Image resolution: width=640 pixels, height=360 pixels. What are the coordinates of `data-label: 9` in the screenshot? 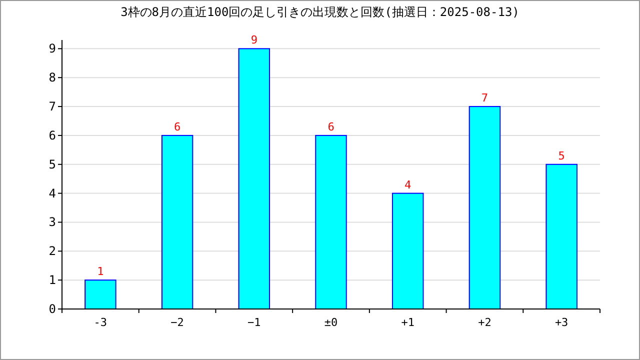 It's located at (254, 40).